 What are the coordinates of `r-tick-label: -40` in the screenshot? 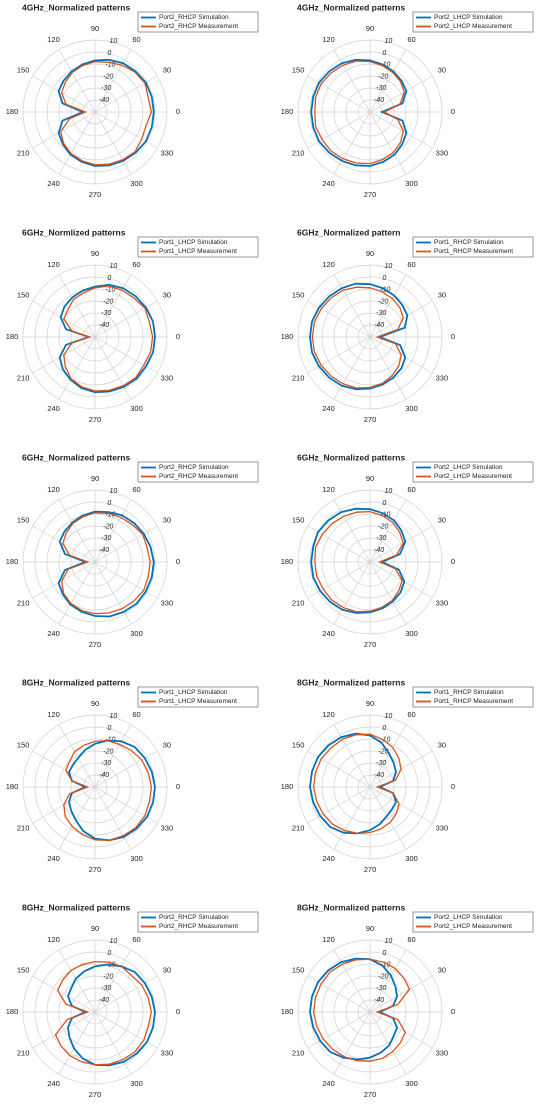 It's located at (379, 1000).